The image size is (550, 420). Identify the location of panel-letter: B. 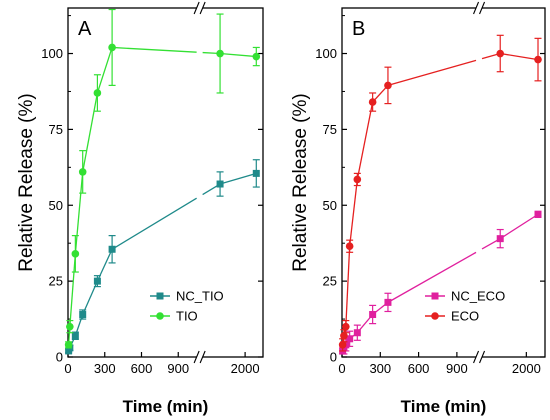
(358, 29).